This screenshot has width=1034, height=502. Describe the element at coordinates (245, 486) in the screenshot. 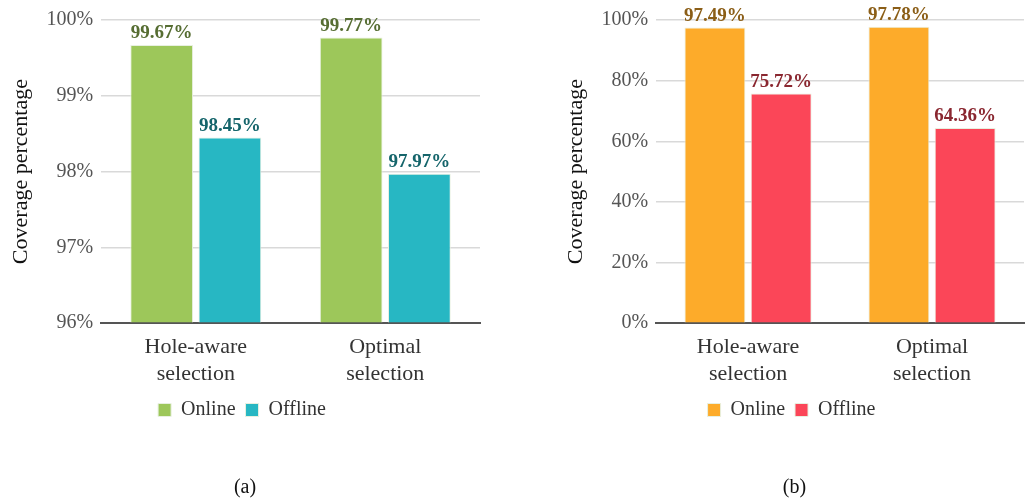

I see `text: (a)` at that location.